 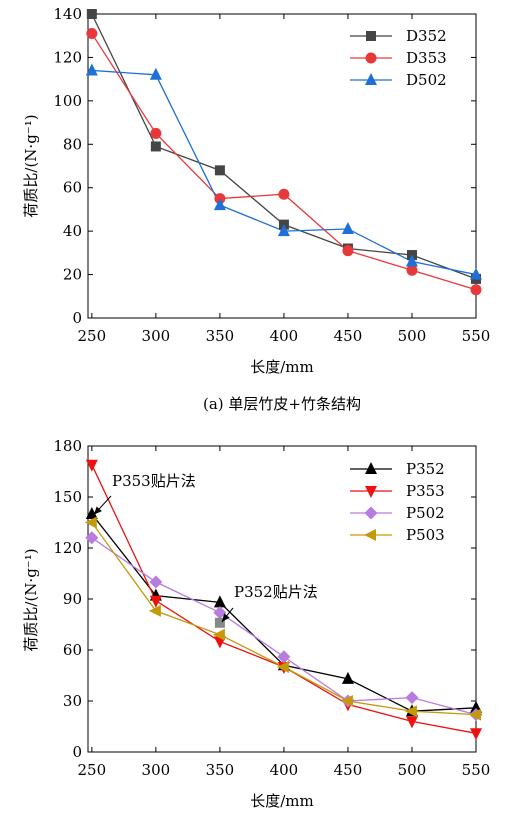 I want to click on annotation-label: P352贴片法, so click(x=276, y=592).